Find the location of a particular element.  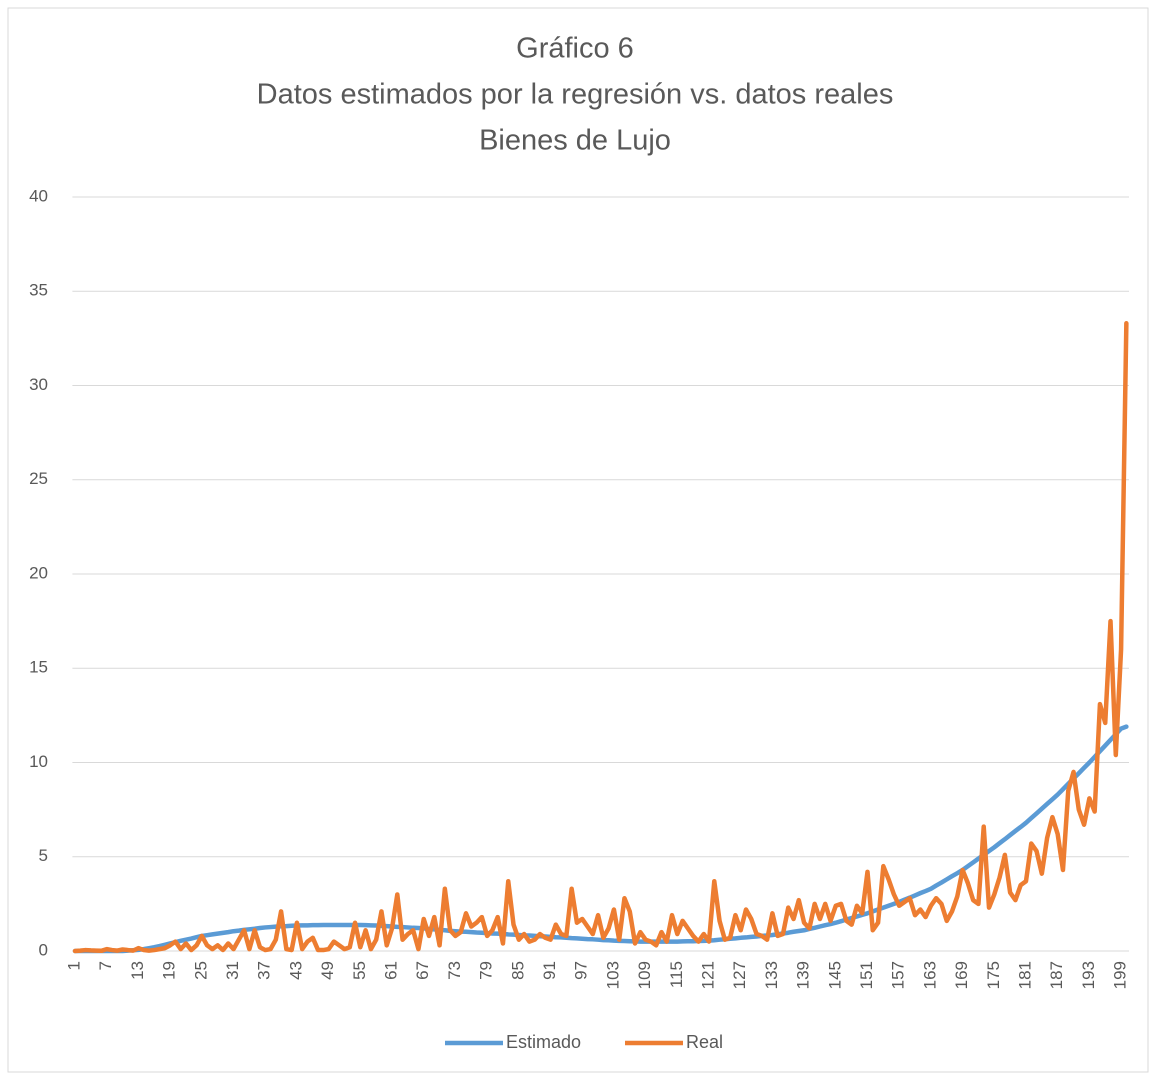

y-tick-label: 30 is located at coordinates (38, 384).